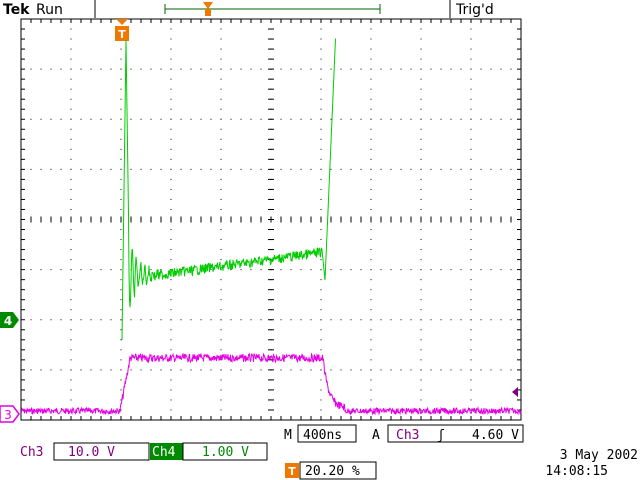 This screenshot has height=480, width=640. I want to click on ch4-scale-box, so click(225, 451).